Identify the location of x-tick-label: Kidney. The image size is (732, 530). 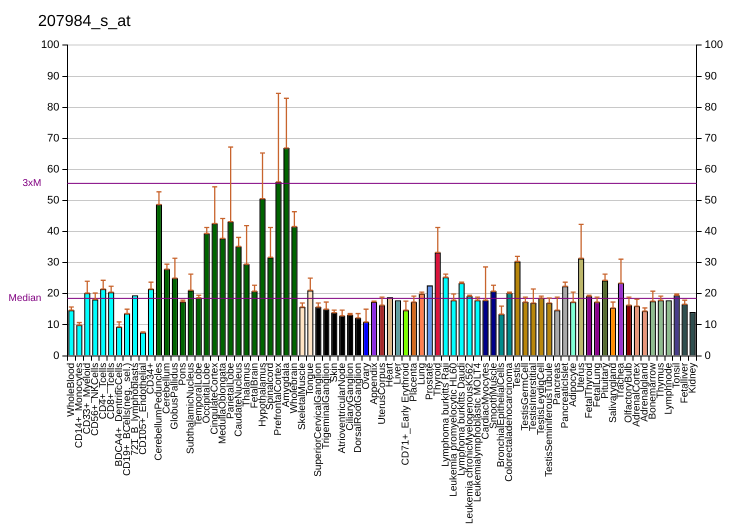
(692, 378).